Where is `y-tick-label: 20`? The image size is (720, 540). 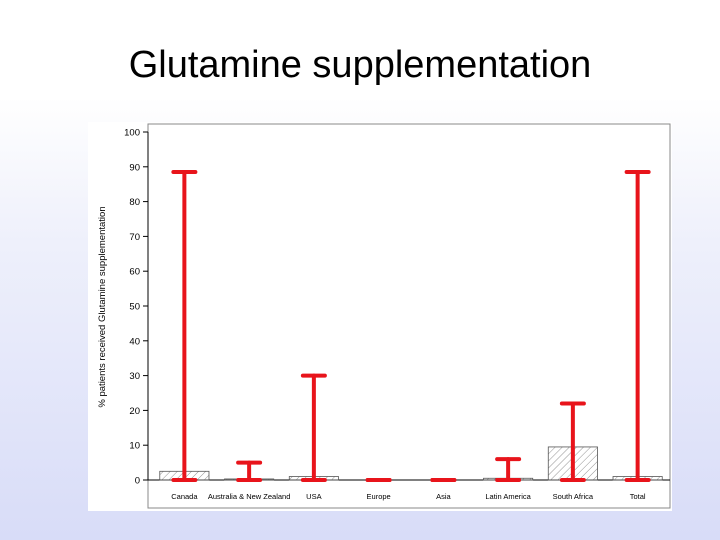 y-tick-label: 20 is located at coordinates (134, 411).